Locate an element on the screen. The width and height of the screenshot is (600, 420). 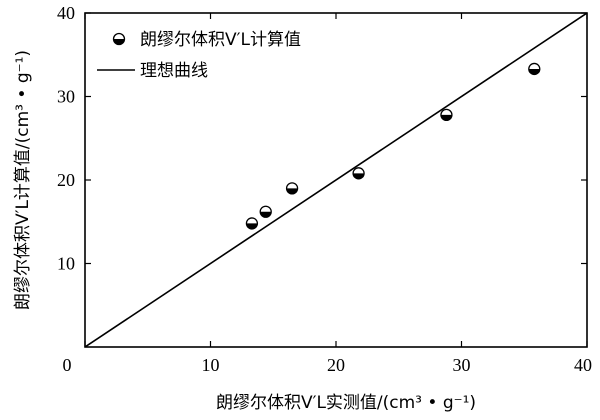
legend-label-ideal: 理想曲线 is located at coordinates (174, 71).